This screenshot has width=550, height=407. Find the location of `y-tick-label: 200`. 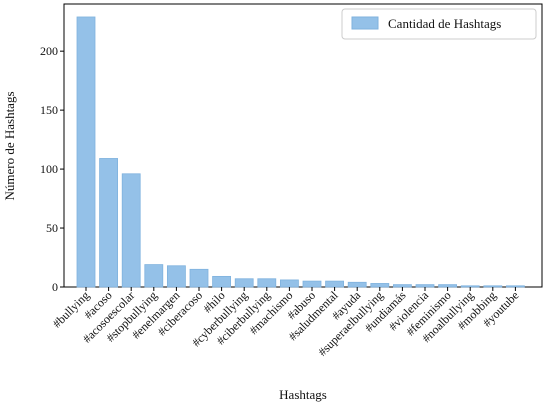

y-tick-label: 200 is located at coordinates (49, 51).